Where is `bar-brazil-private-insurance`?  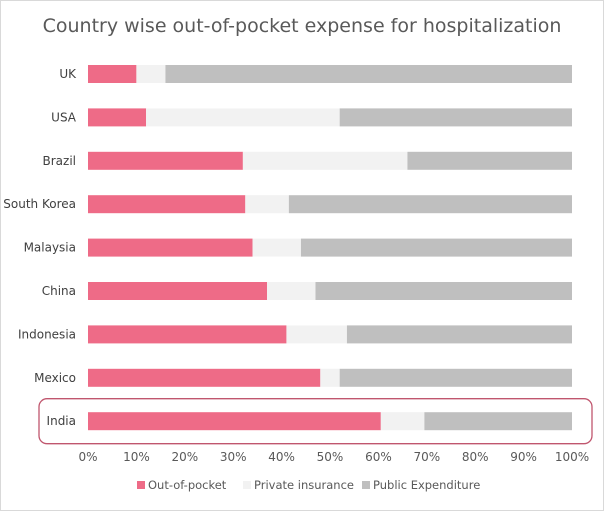
bar-brazil-private-insurance is located at coordinates (325, 160).